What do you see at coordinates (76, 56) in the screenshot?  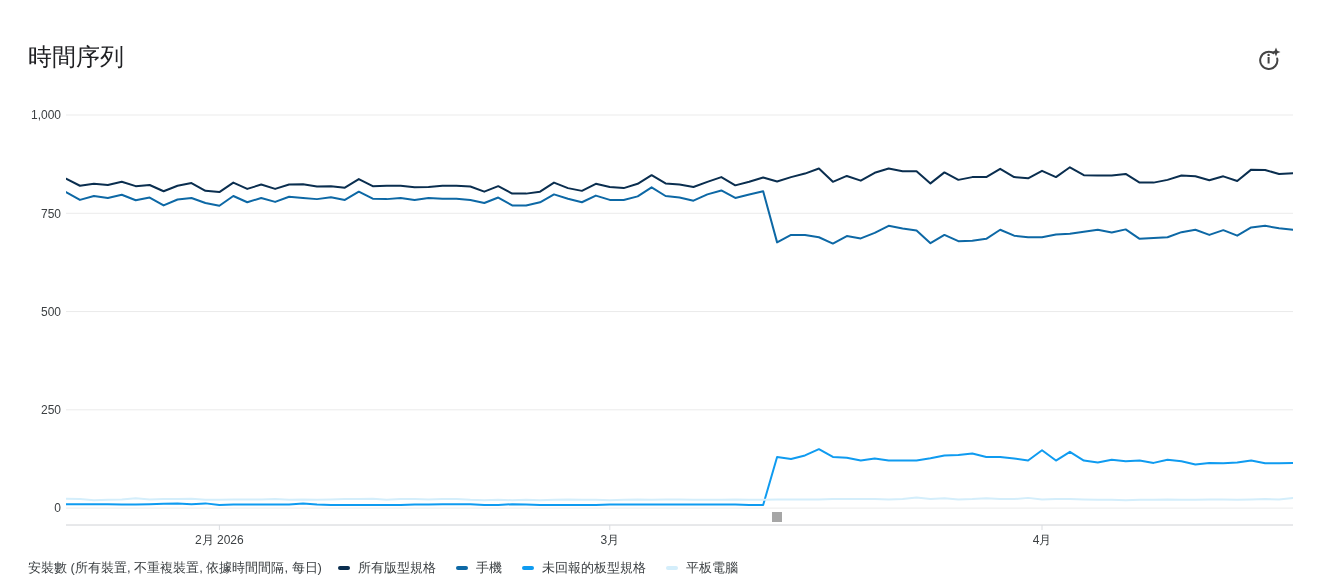 I see `chart-title: 時間序列` at bounding box center [76, 56].